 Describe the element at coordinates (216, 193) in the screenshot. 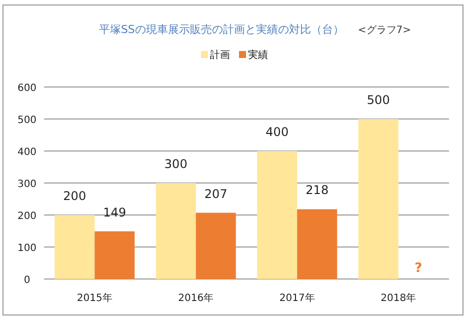

I see `data-label: 207` at that location.